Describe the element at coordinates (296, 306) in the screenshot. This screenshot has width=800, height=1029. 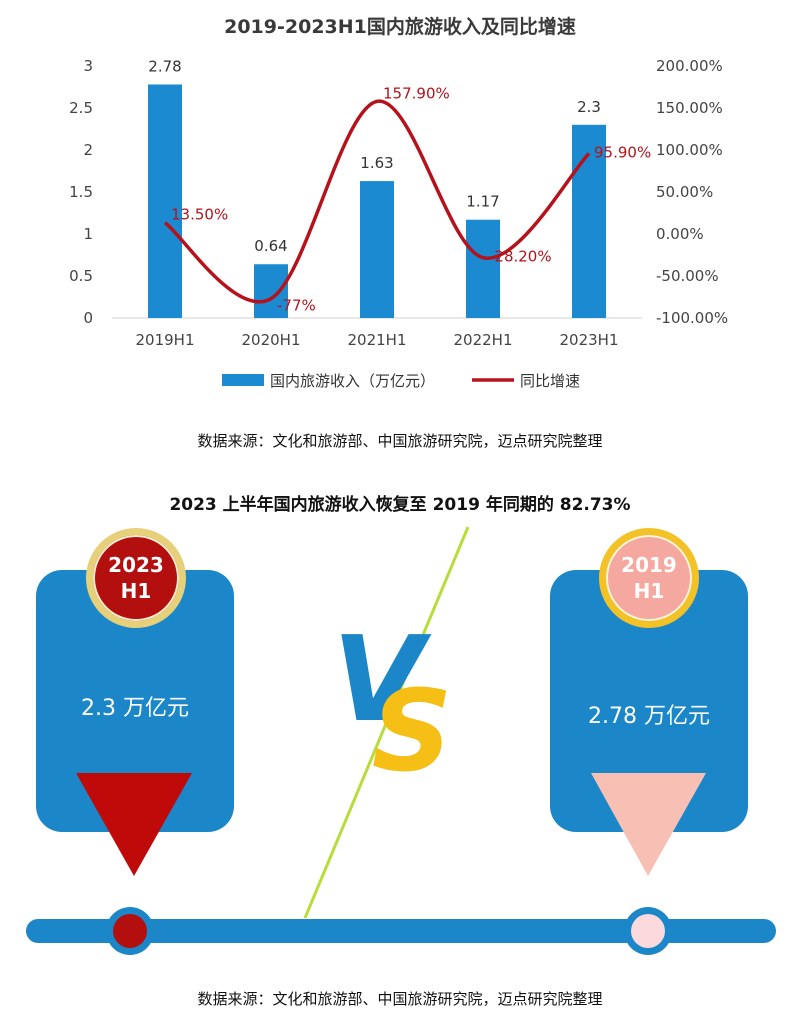
I see `line-data-label: -77%` at that location.